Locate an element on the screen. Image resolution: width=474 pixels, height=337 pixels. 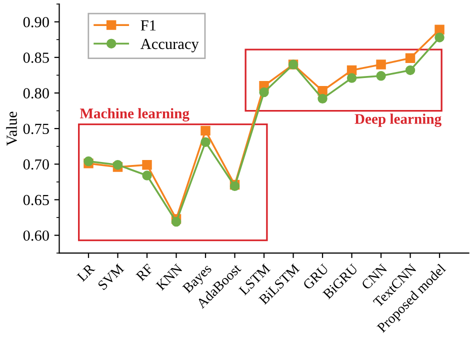
legend-label: Accuracy is located at coordinates (169, 45).